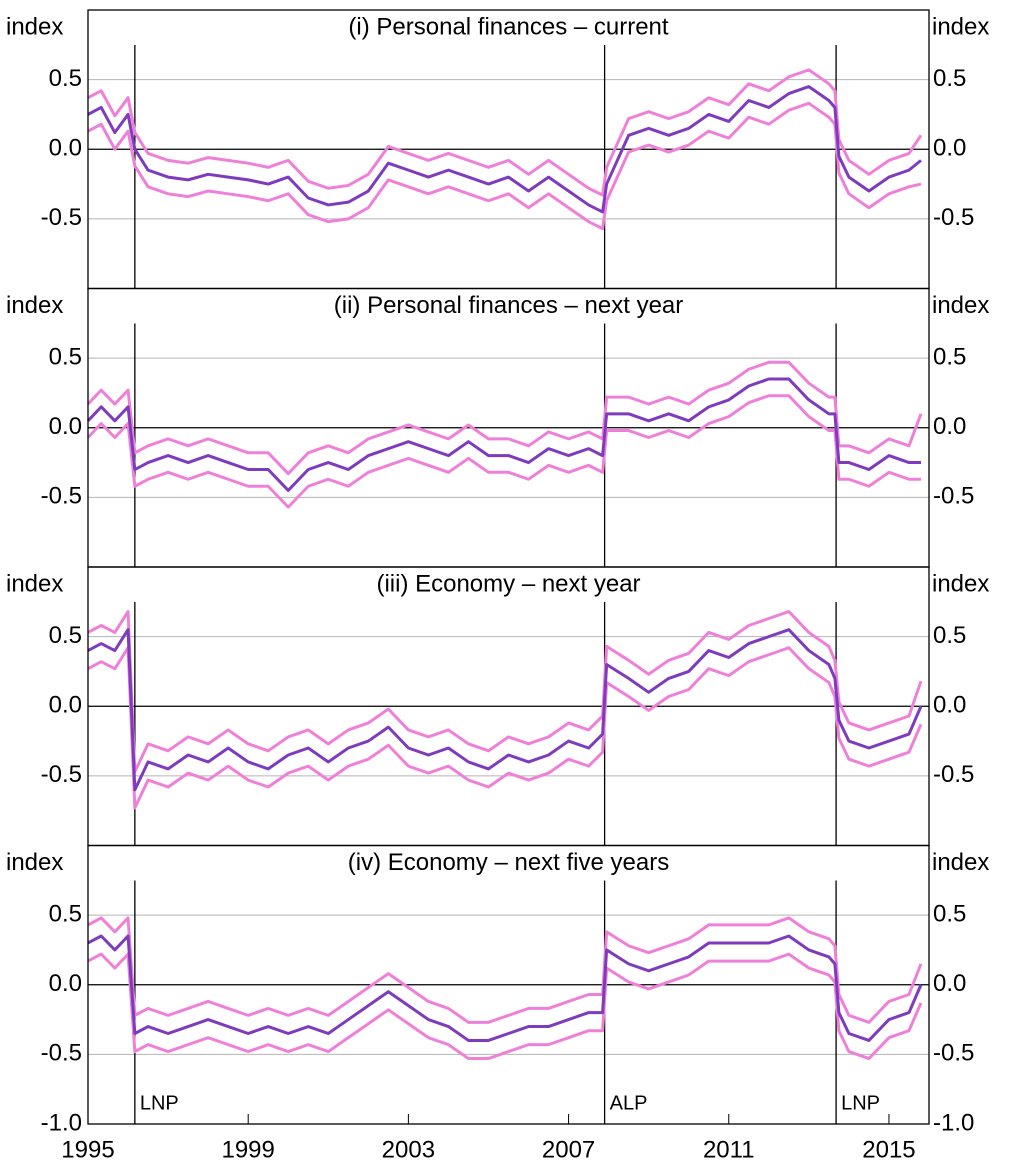 This screenshot has width=1010, height=1176. I want to click on y-tick-label: -1.0, so click(61, 1122).